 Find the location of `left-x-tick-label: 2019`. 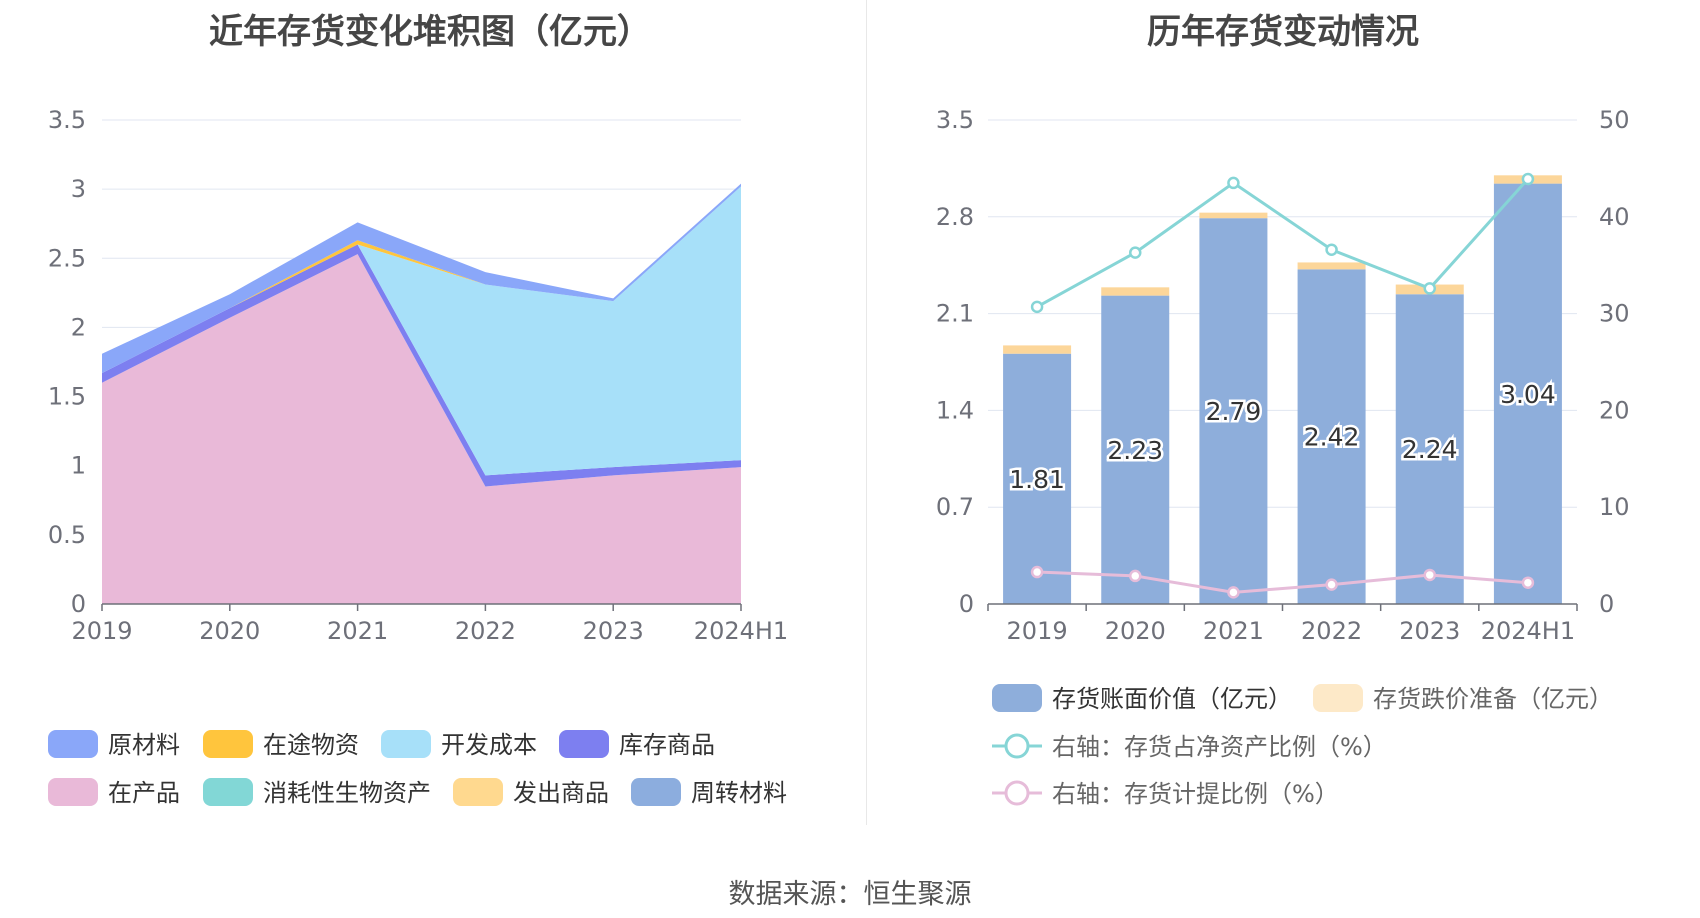

left-x-tick-label: 2019 is located at coordinates (101, 631).